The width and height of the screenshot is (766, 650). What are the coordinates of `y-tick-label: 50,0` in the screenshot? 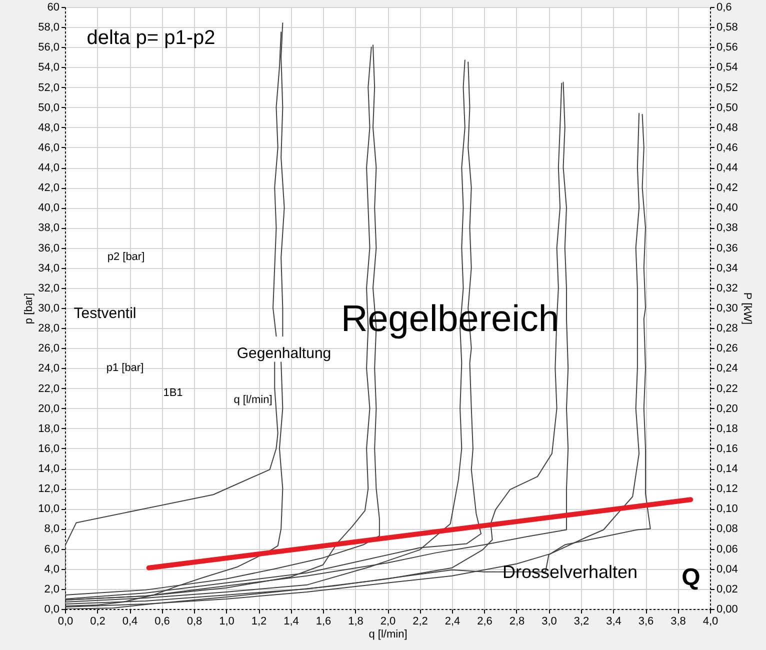 It's located at (49, 108).